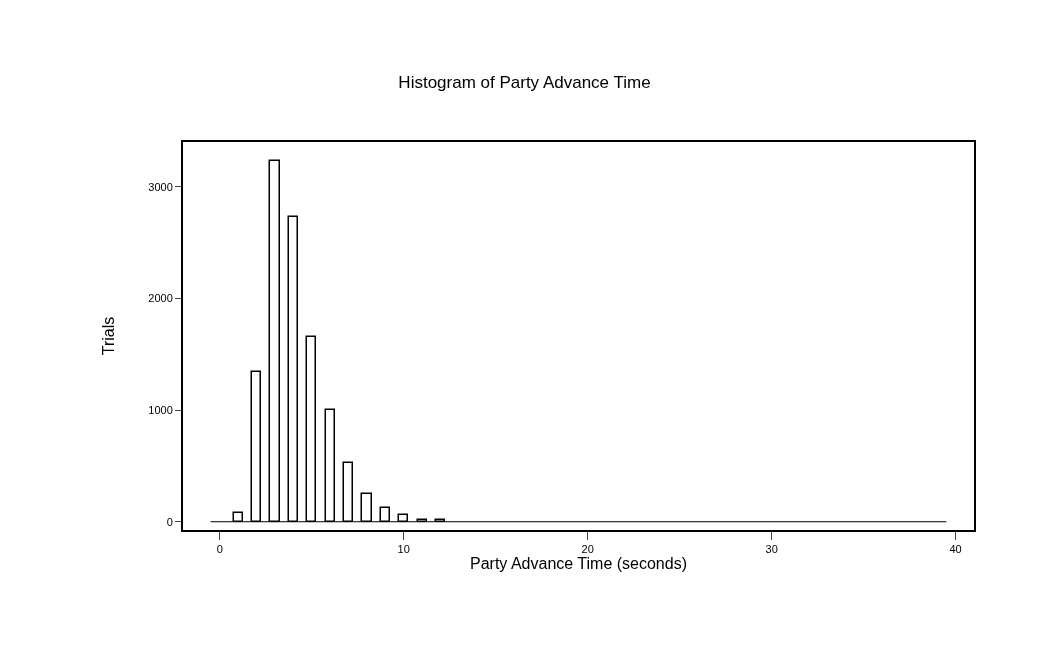 This screenshot has width=1049, height=660. I want to click on y-tick-label: 3000, so click(160, 186).